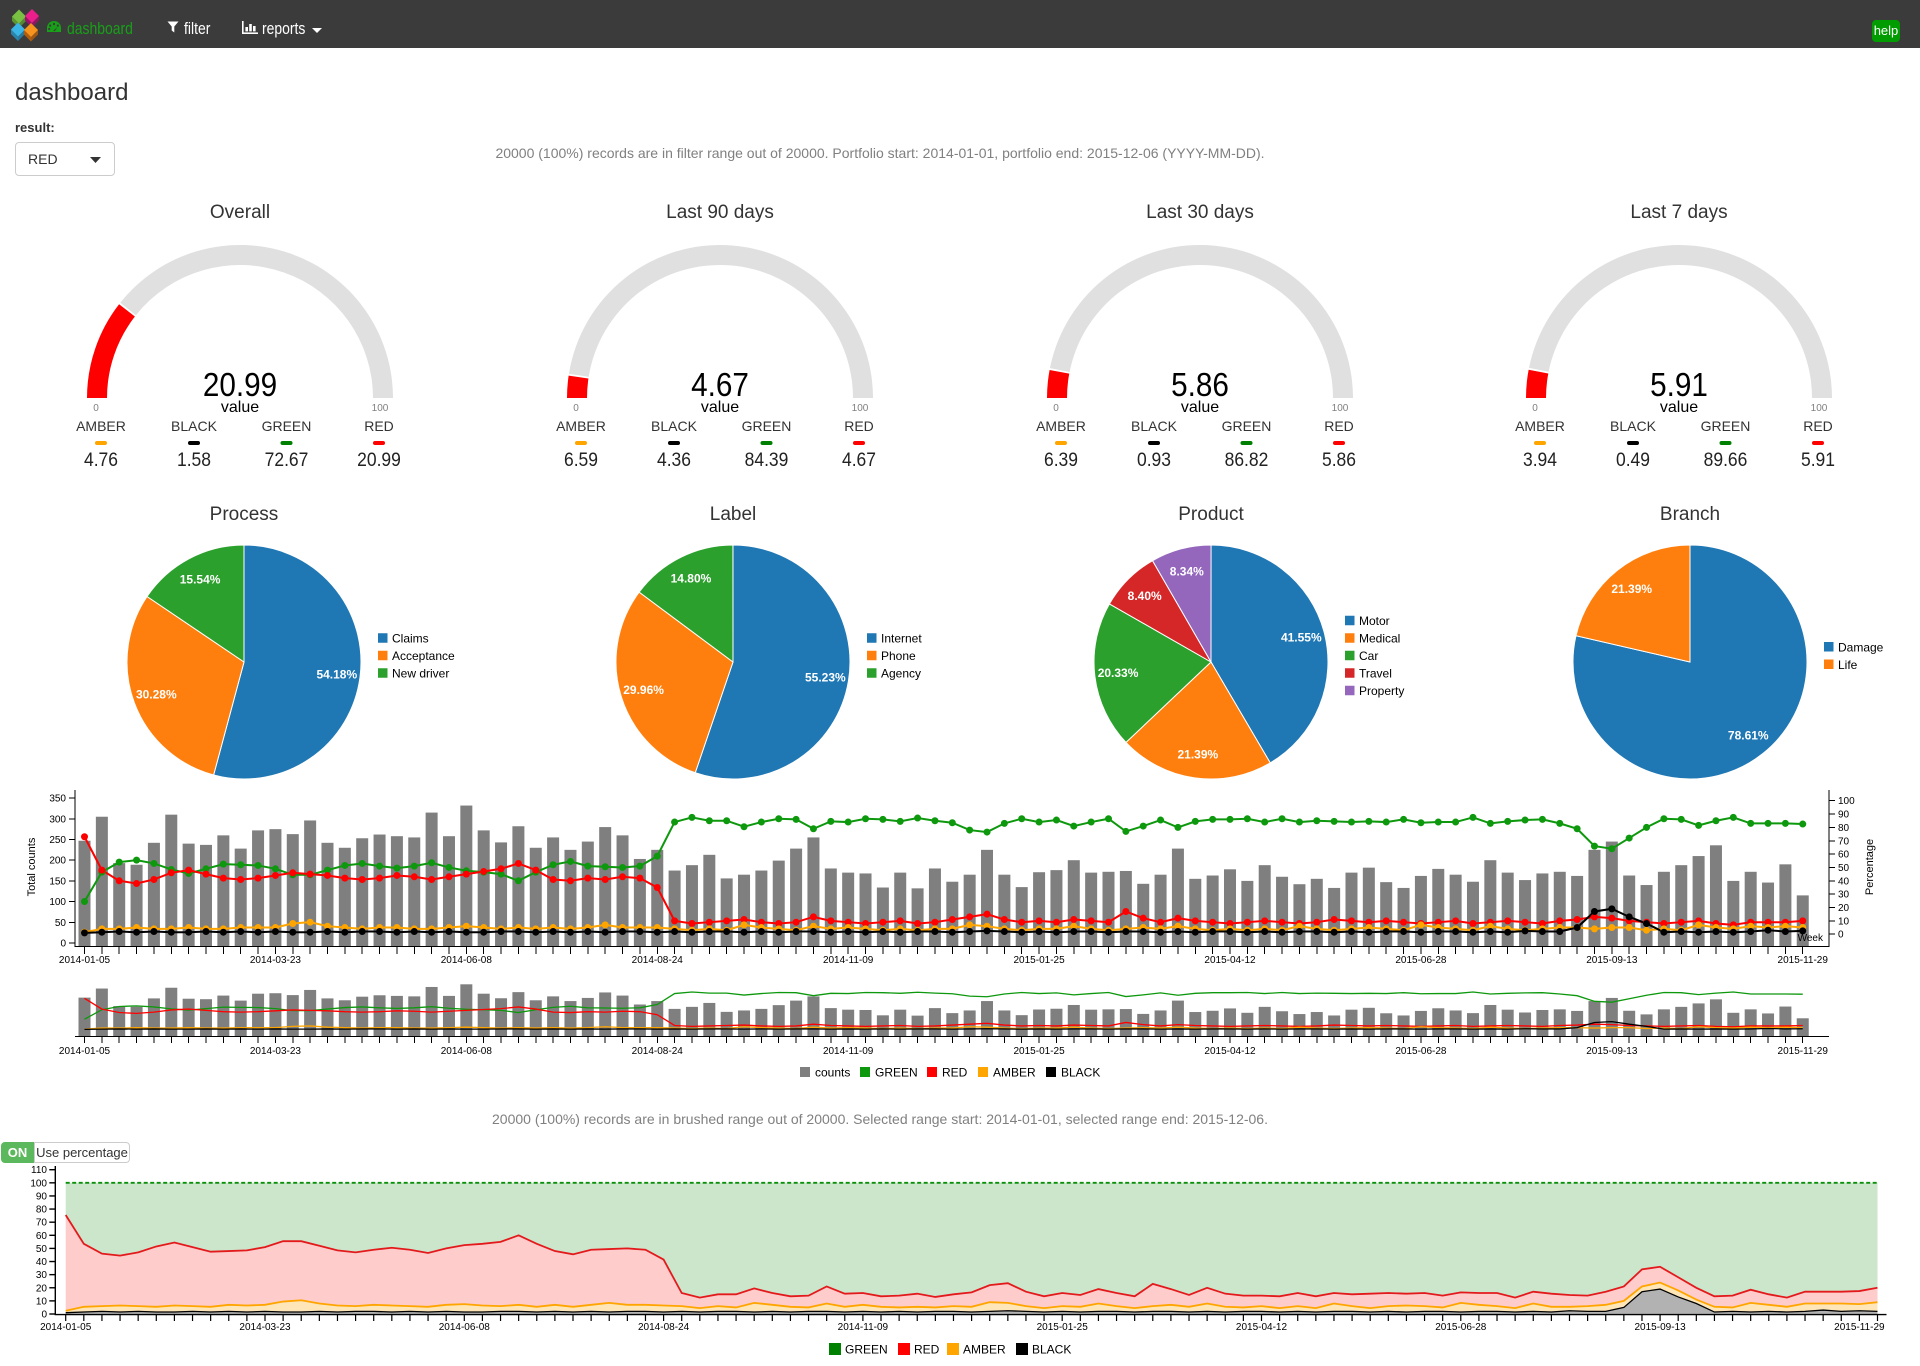  Describe the element at coordinates (200, 579) in the screenshot. I see `svg-text: 15.54%` at that location.